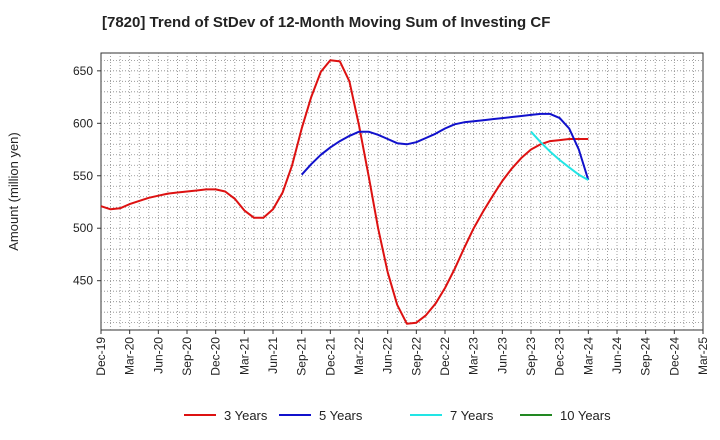 The image size is (720, 440). What do you see at coordinates (83, 176) in the screenshot?
I see `y-tick-label: 550` at bounding box center [83, 176].